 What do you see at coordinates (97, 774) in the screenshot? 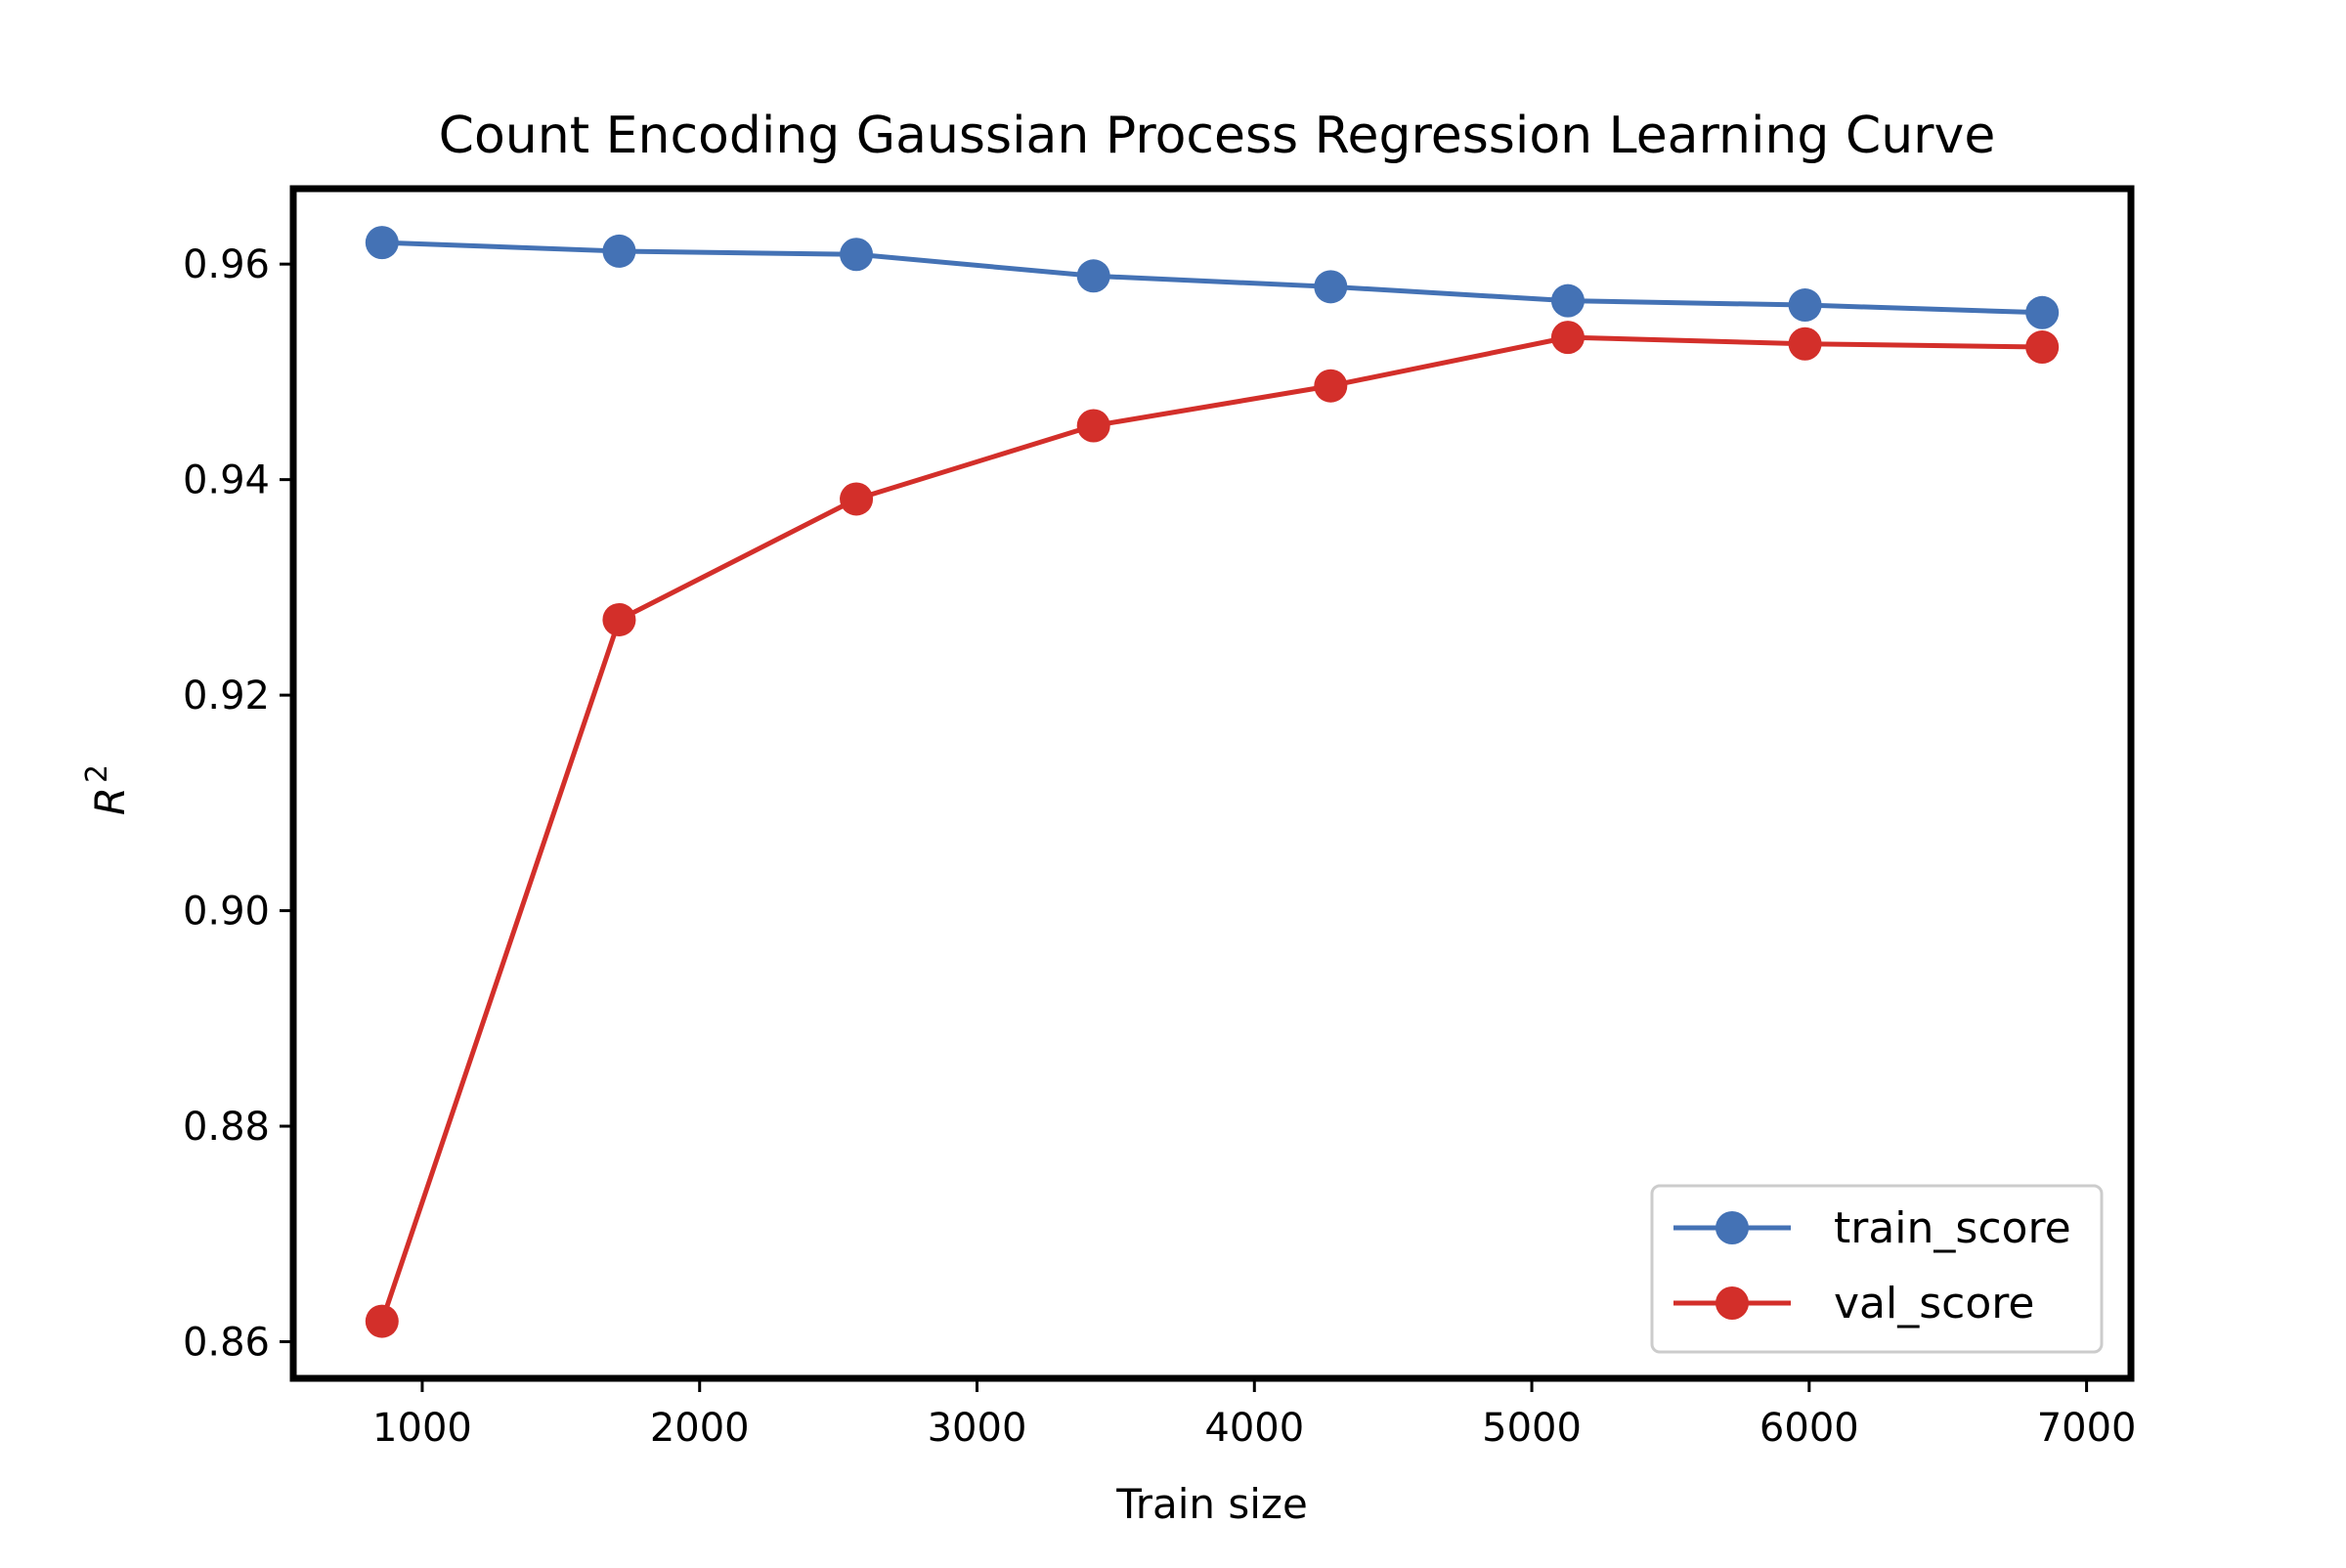
I see `y-axis-label-superscript: 2` at bounding box center [97, 774].